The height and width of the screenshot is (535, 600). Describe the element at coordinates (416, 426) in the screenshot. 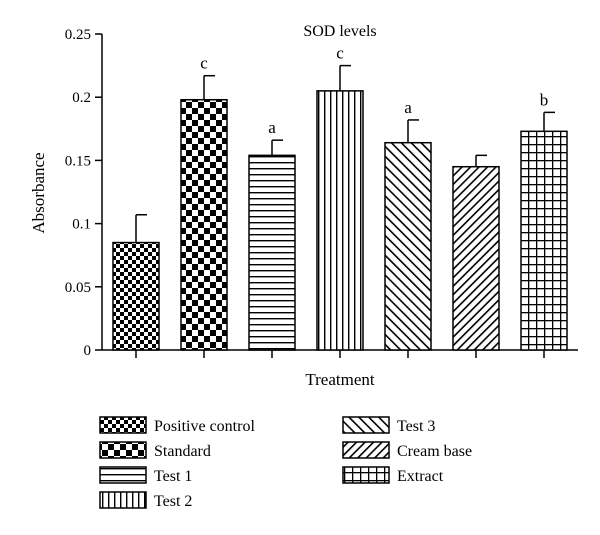

I see `legend-label: Test 3` at that location.